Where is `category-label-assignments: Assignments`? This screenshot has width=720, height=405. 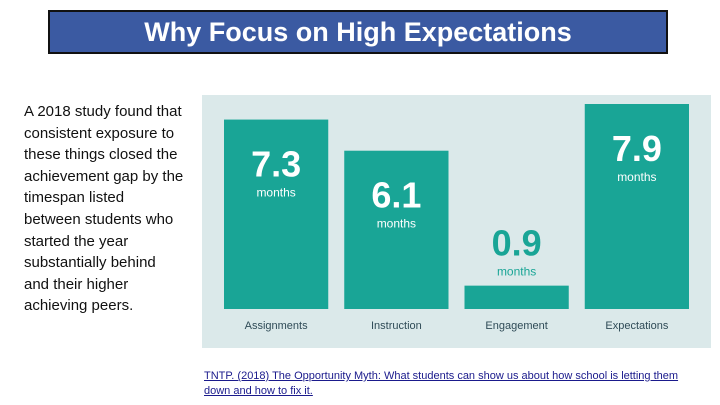
category-label-assignments: Assignments is located at coordinates (276, 326).